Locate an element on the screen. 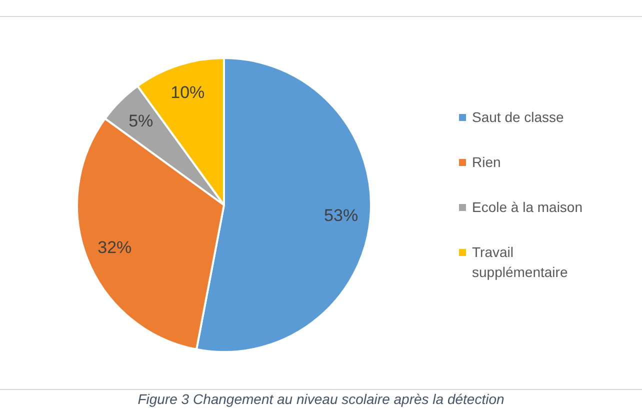 Image resolution: width=642 pixels, height=410 pixels. legend-label: Ecole à la maison is located at coordinates (528, 207).